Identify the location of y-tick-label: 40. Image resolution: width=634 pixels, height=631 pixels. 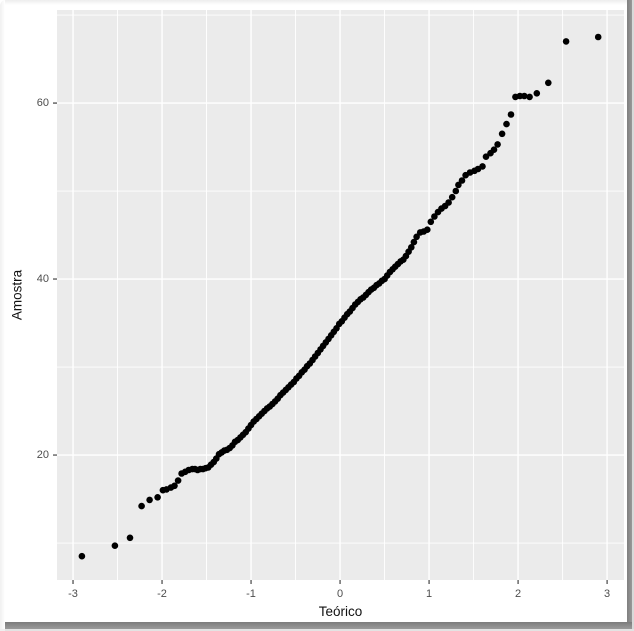
(42, 279).